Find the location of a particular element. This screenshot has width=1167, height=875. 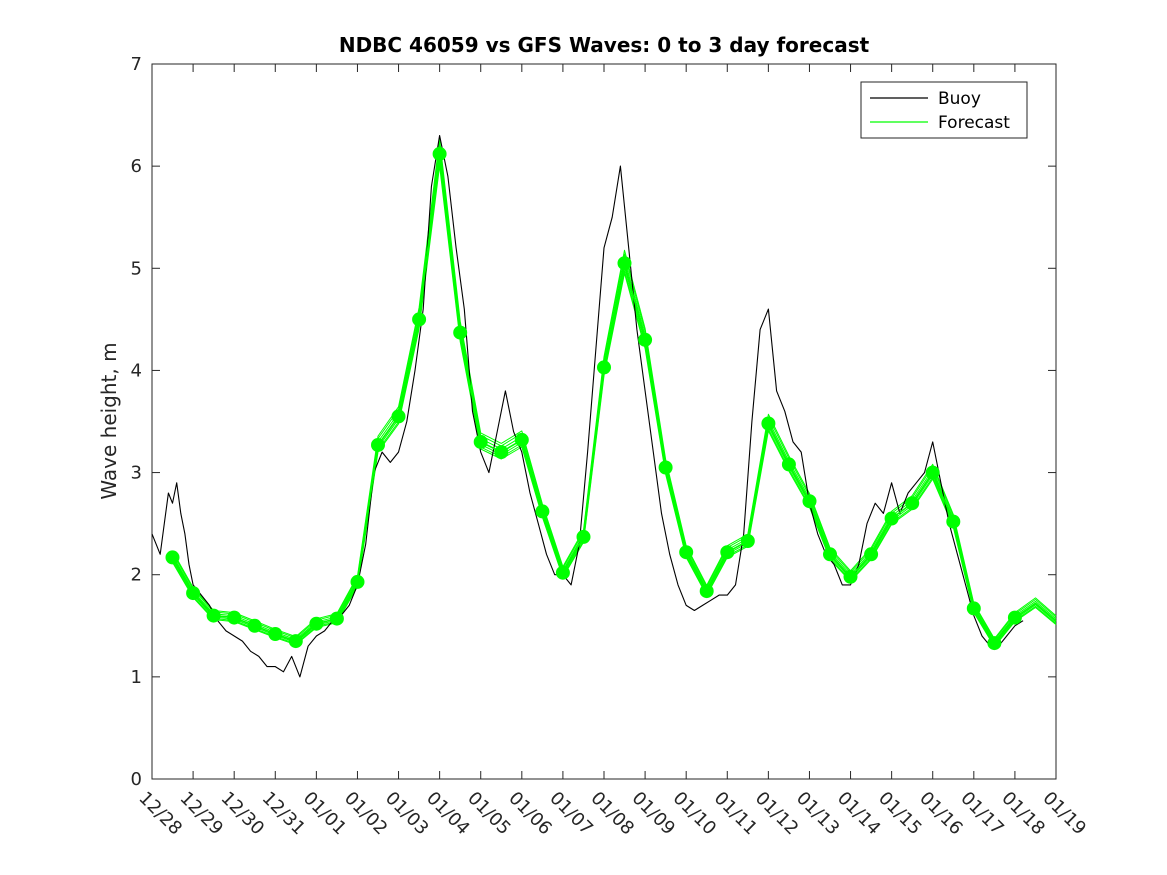

y-tick-label: 7 is located at coordinates (136, 64).